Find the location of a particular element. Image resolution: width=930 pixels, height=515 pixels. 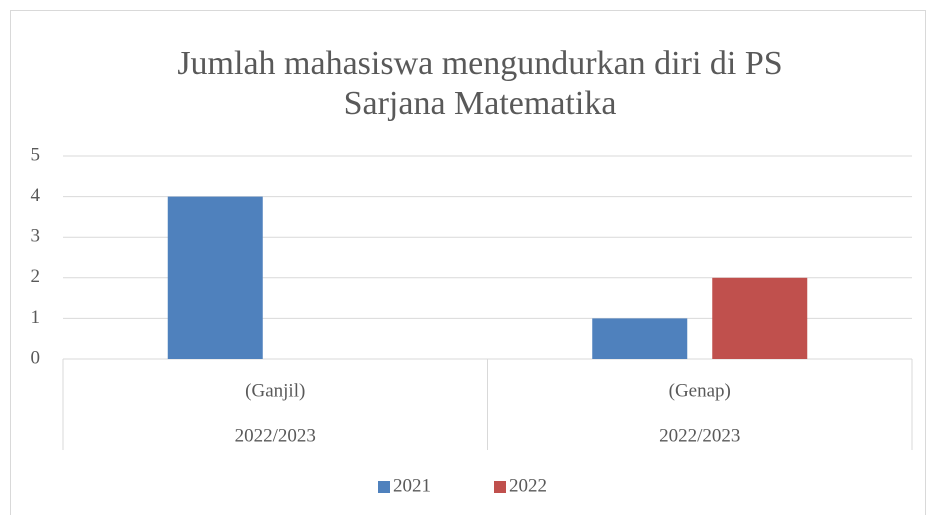

x-tick-label: (Genap) is located at coordinates (700, 390).